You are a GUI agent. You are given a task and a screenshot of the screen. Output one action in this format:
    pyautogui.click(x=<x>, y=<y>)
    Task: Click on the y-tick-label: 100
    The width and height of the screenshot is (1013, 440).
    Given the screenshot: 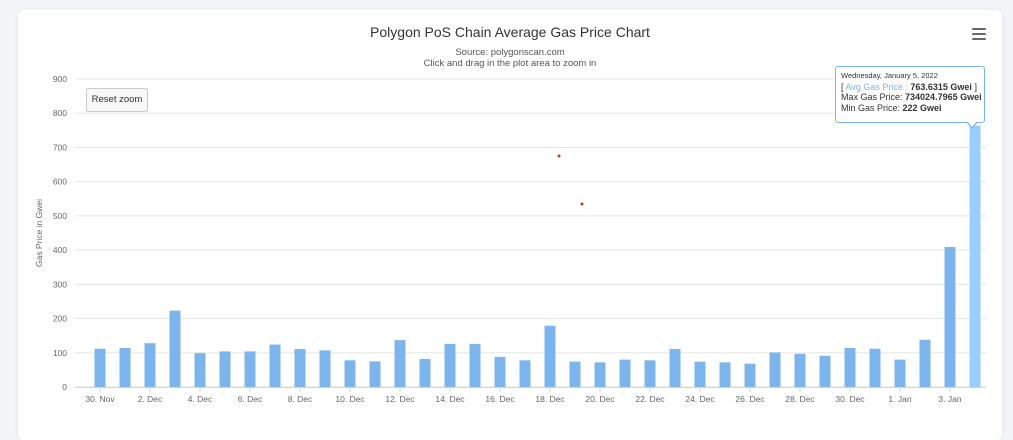 What is the action you would take?
    pyautogui.click(x=60, y=353)
    